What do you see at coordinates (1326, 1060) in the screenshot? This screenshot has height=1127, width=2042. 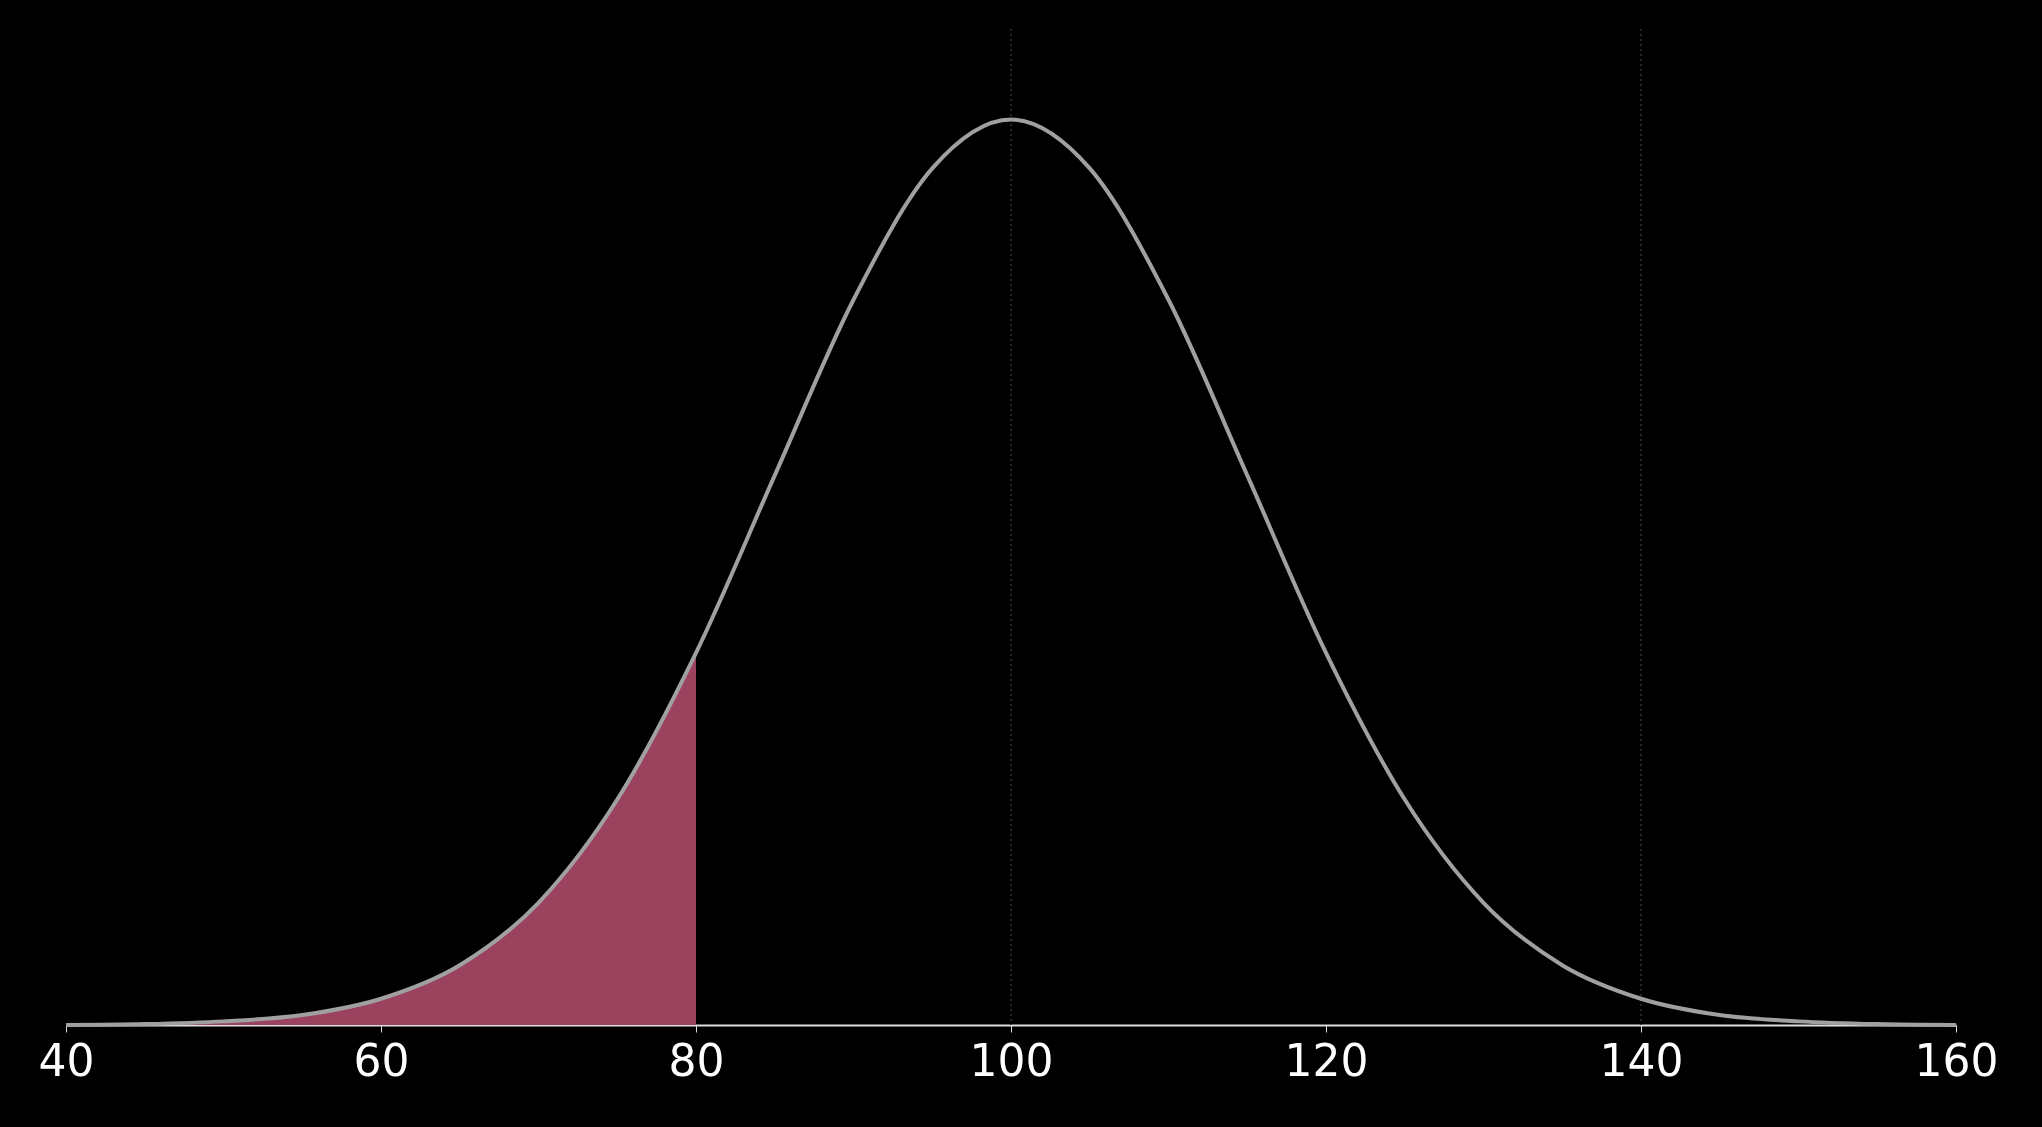 I see `x-tick-label: 120` at bounding box center [1326, 1060].